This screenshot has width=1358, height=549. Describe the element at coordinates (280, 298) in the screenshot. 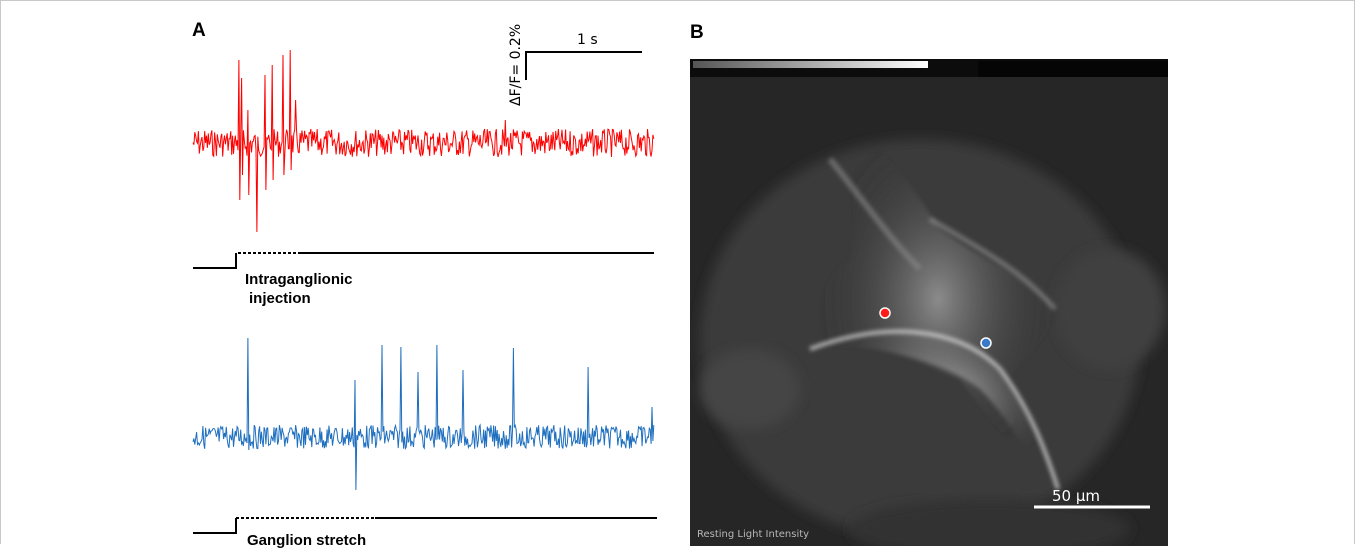

I see `stimulus-1-label-line2: injection` at that location.